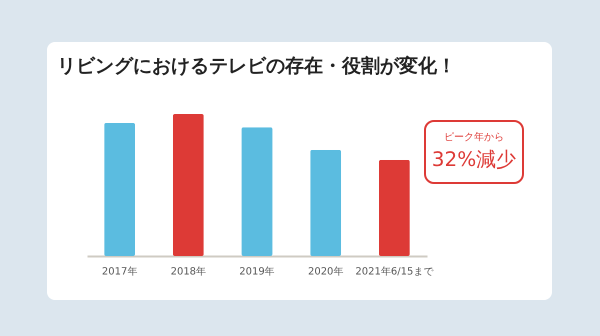 This screenshot has height=336, width=600. Describe the element at coordinates (257, 272) in the screenshot. I see `x-tick-label: 2019年` at that location.